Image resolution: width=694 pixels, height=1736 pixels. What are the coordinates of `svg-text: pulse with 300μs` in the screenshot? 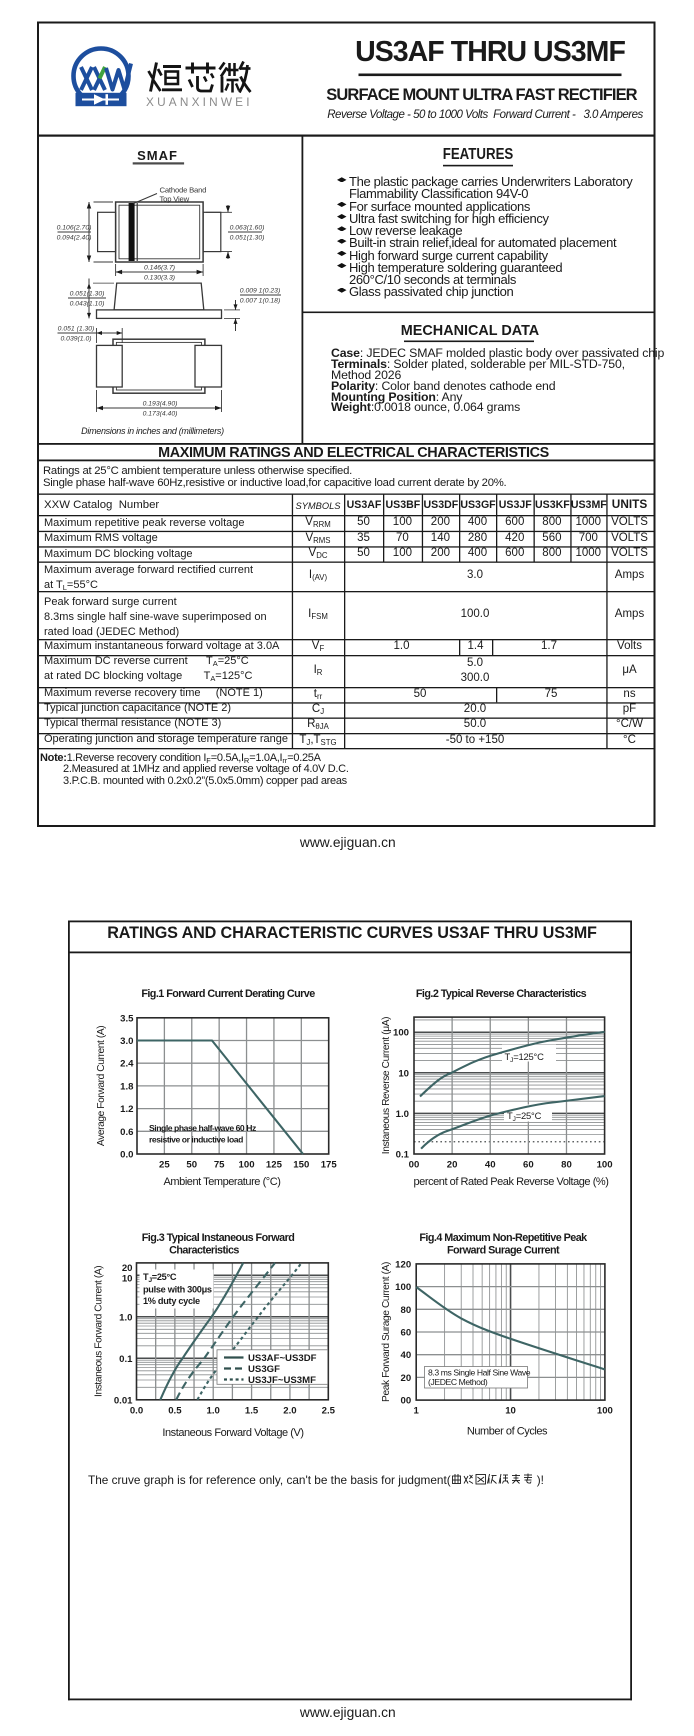 It's located at (177, 1289).